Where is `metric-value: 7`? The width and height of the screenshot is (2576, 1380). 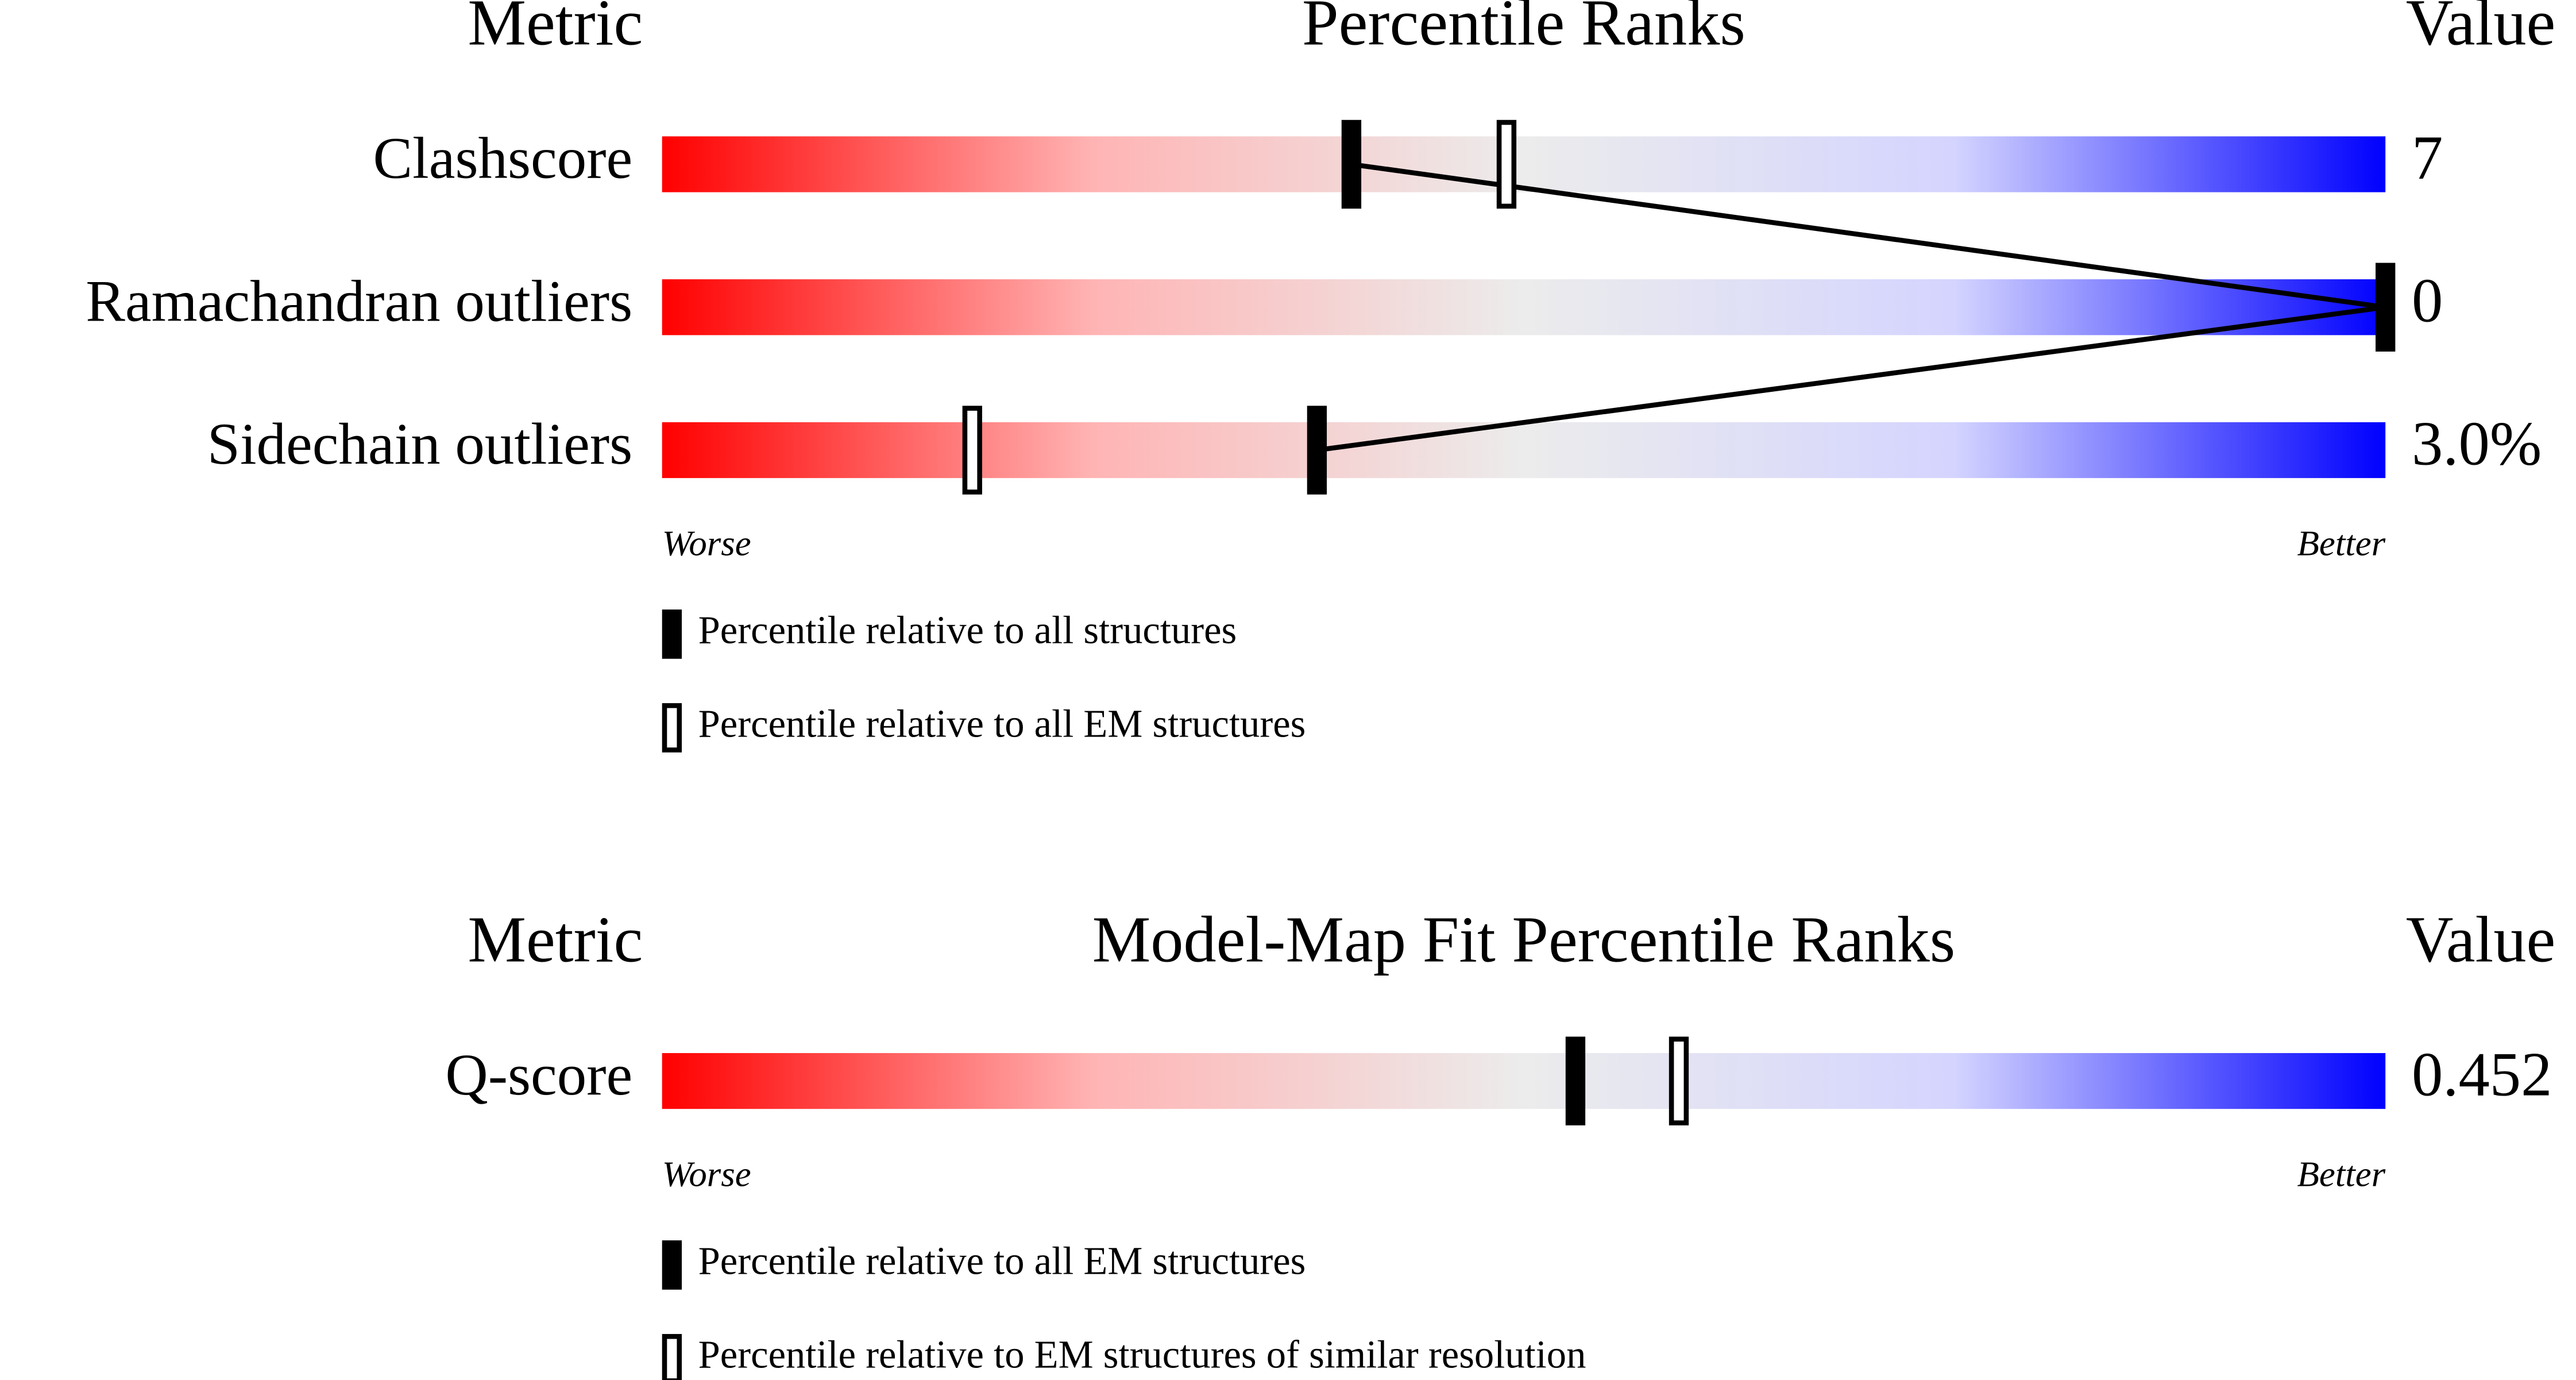
metric-value: 7 is located at coordinates (2427, 157).